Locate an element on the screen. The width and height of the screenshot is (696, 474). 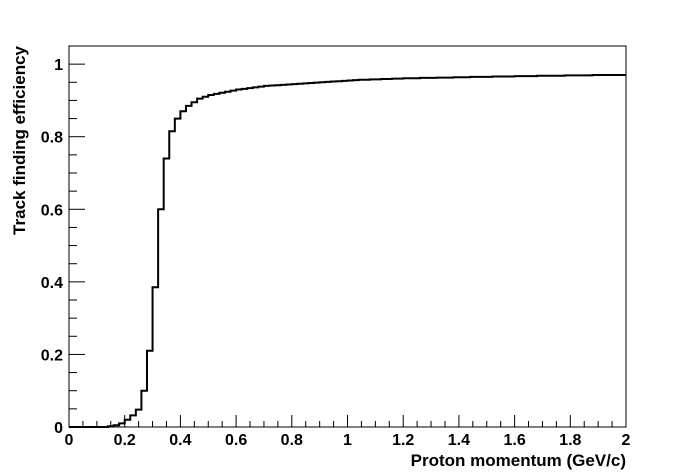
x-tick-label: 0.8 is located at coordinates (292, 440).